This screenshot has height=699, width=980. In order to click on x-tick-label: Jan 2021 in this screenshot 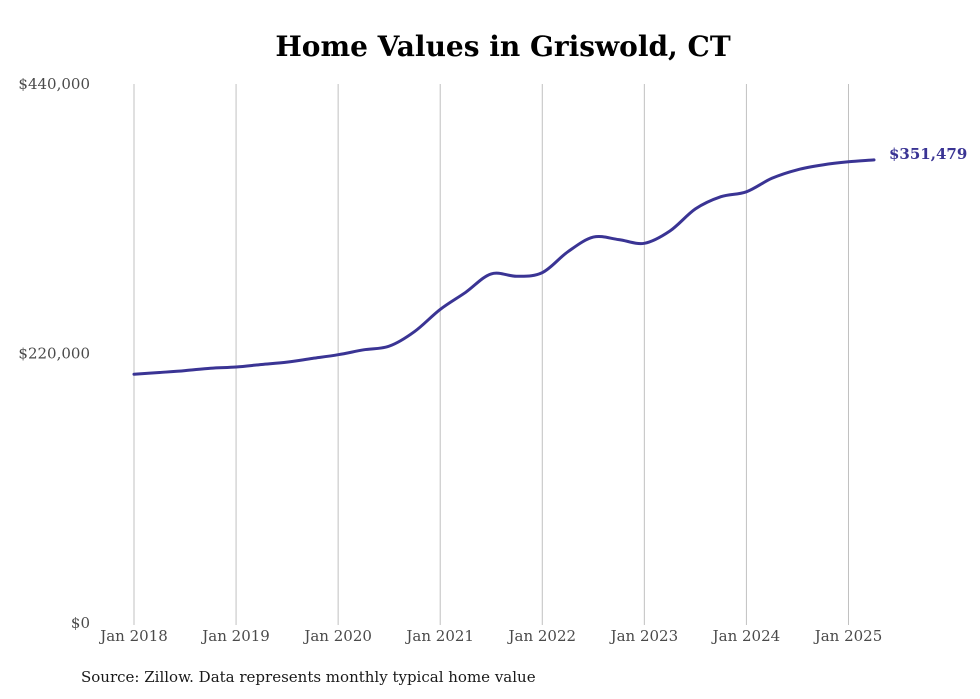, I will do `click(439, 636)`.